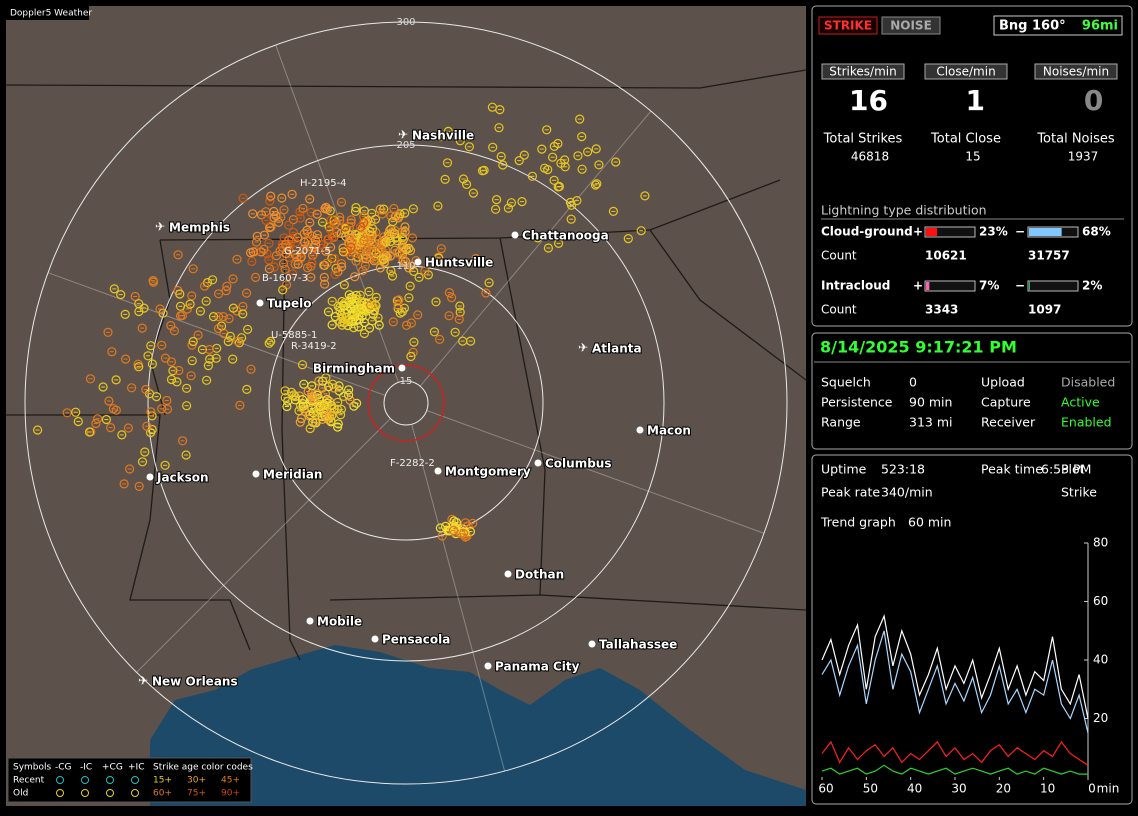  Describe the element at coordinates (112, 768) in the screenshot. I see `legend-type: +CG` at that location.